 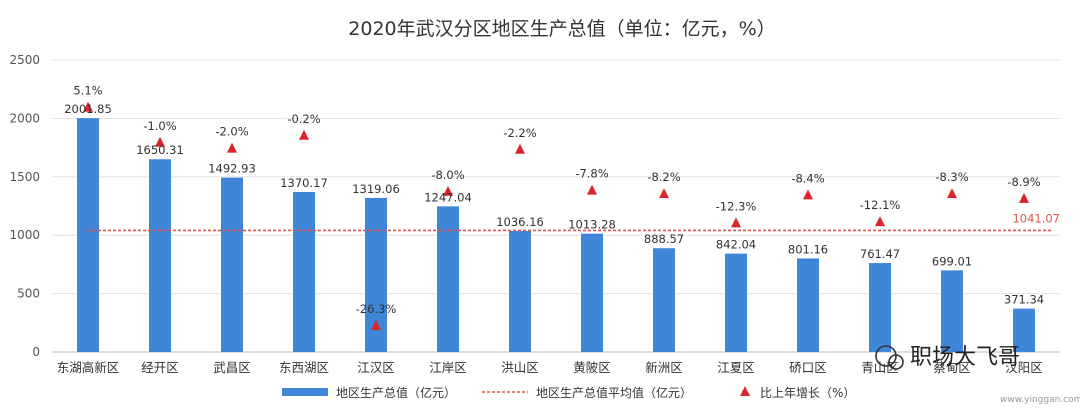 What do you see at coordinates (376, 189) in the screenshot?
I see `bar-value-label: 1319.06` at bounding box center [376, 189].